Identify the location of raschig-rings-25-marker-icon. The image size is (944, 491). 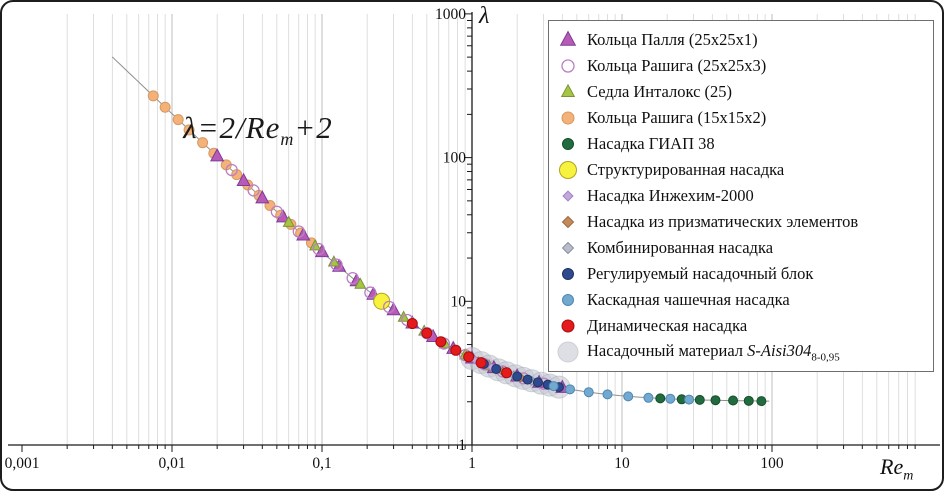
(568, 66).